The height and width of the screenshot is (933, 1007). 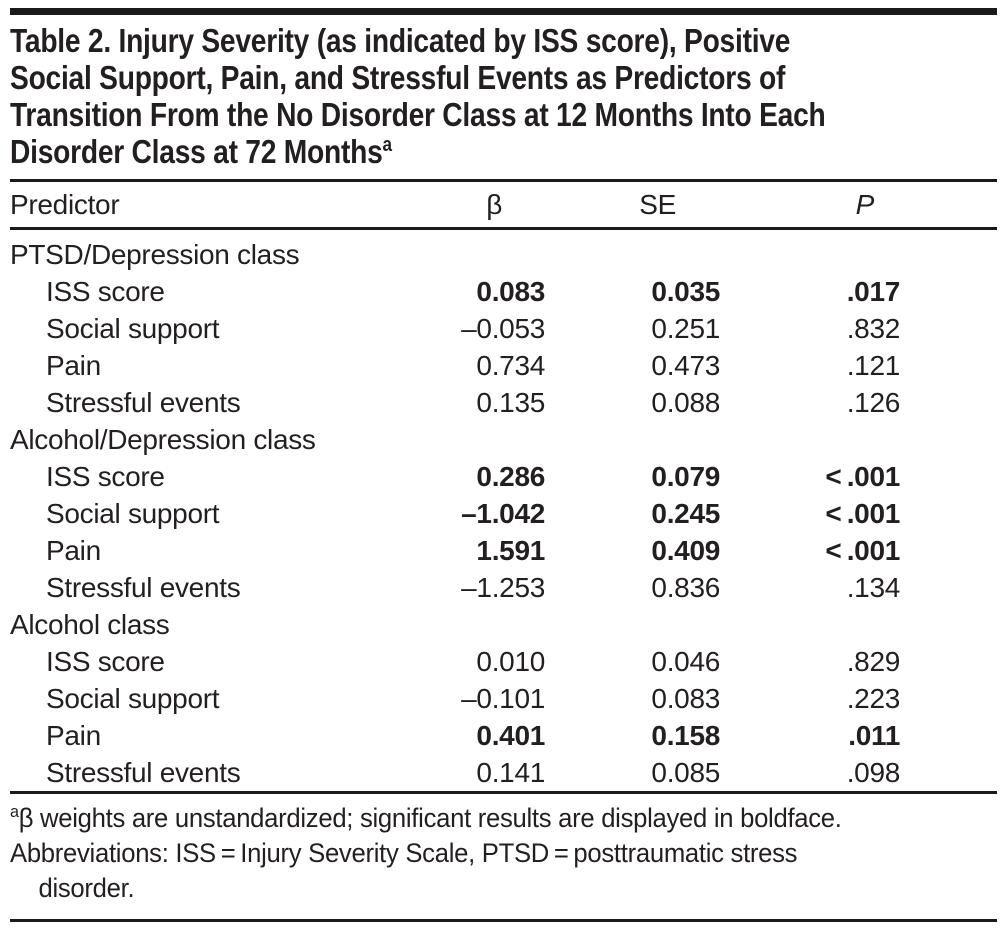 What do you see at coordinates (873, 402) in the screenshot?
I see `p-cell: .126` at bounding box center [873, 402].